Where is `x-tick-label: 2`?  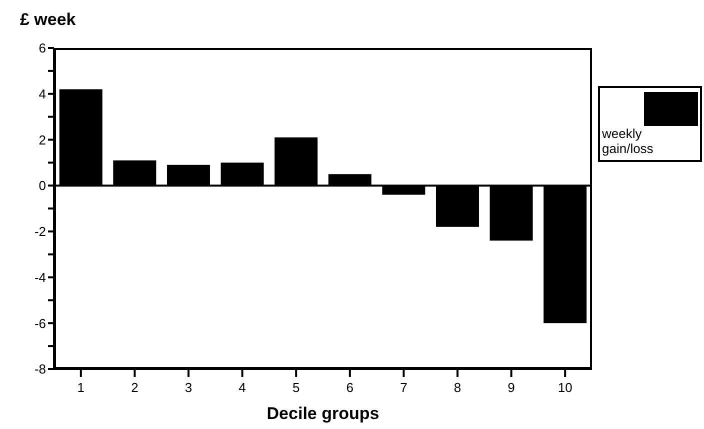 x-tick-label: 2 is located at coordinates (134, 388).